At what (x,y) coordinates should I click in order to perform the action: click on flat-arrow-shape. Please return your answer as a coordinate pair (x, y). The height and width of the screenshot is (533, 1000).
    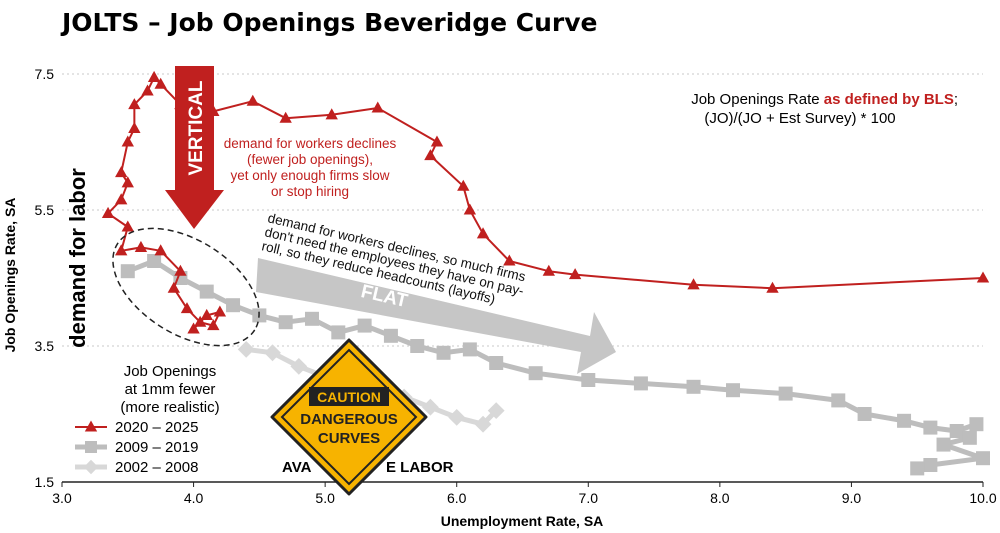
    Looking at the image, I should click on (436, 316).